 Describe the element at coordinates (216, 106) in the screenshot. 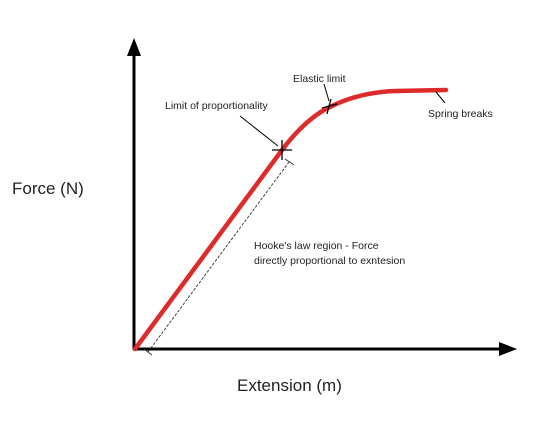

I see `limit-of-proportionality-label: Limit of proportionality` at that location.